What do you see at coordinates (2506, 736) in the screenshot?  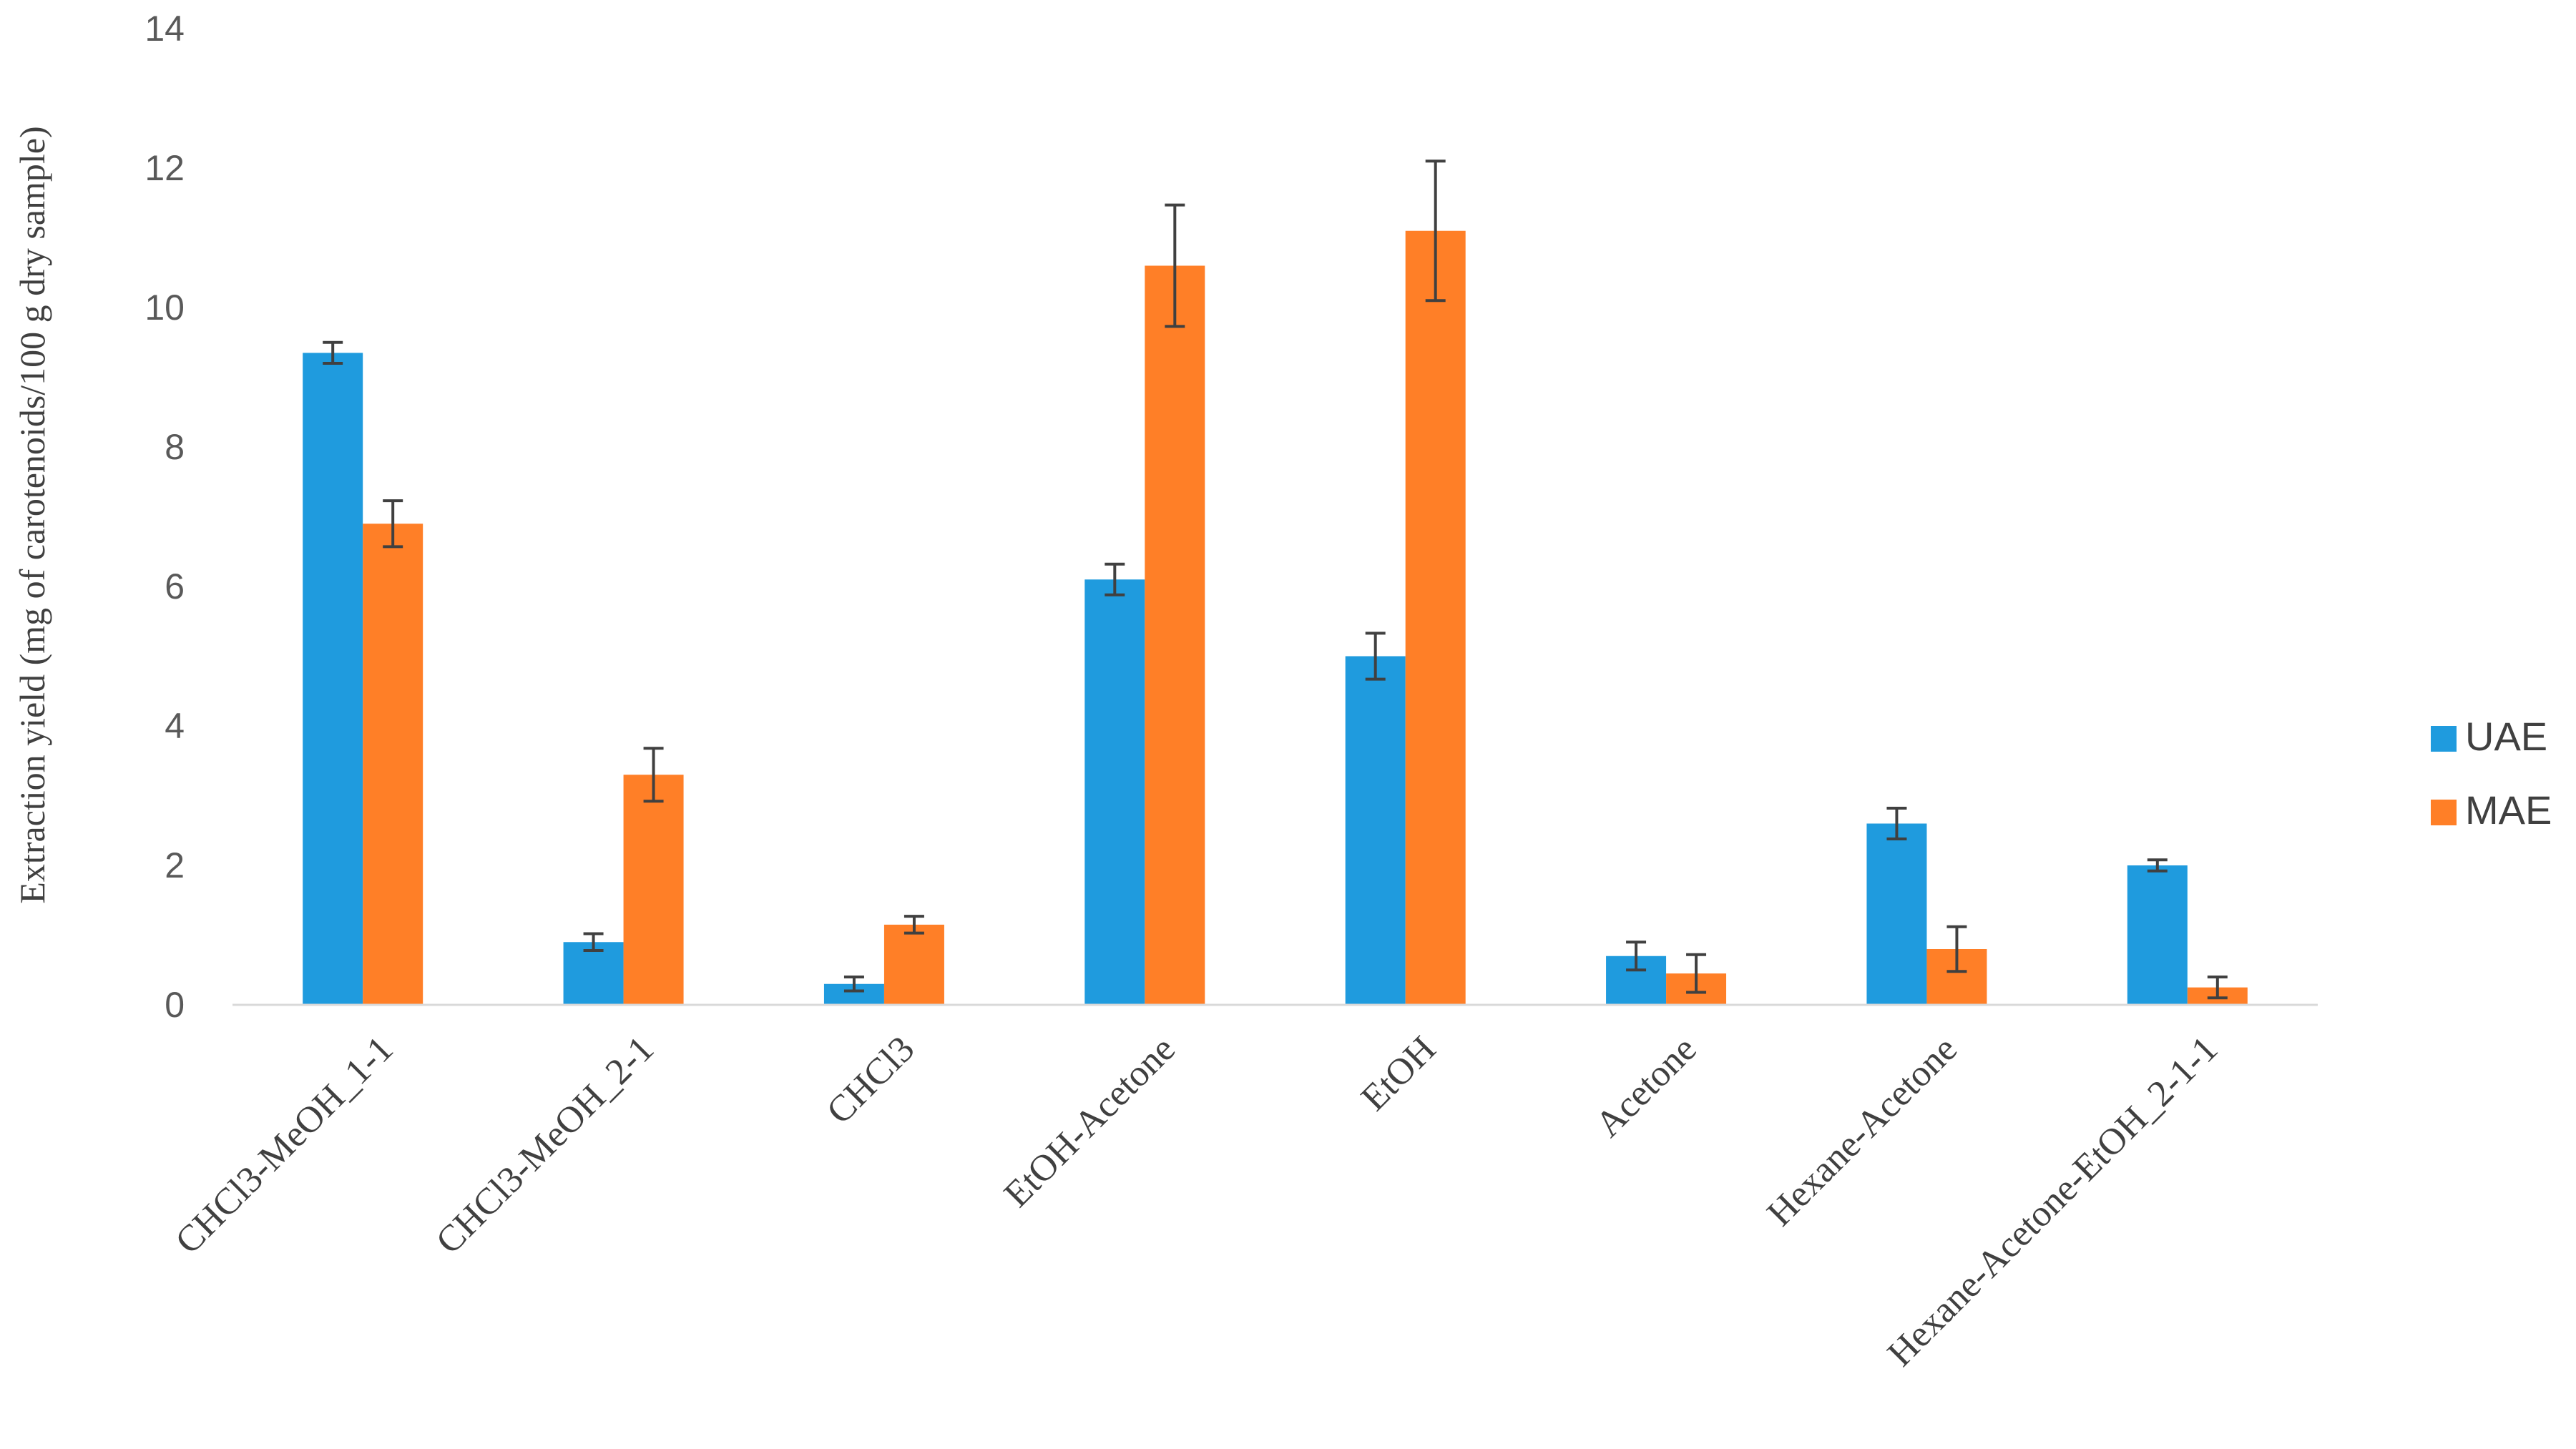 I see `legend-label-uae: UAE` at bounding box center [2506, 736].